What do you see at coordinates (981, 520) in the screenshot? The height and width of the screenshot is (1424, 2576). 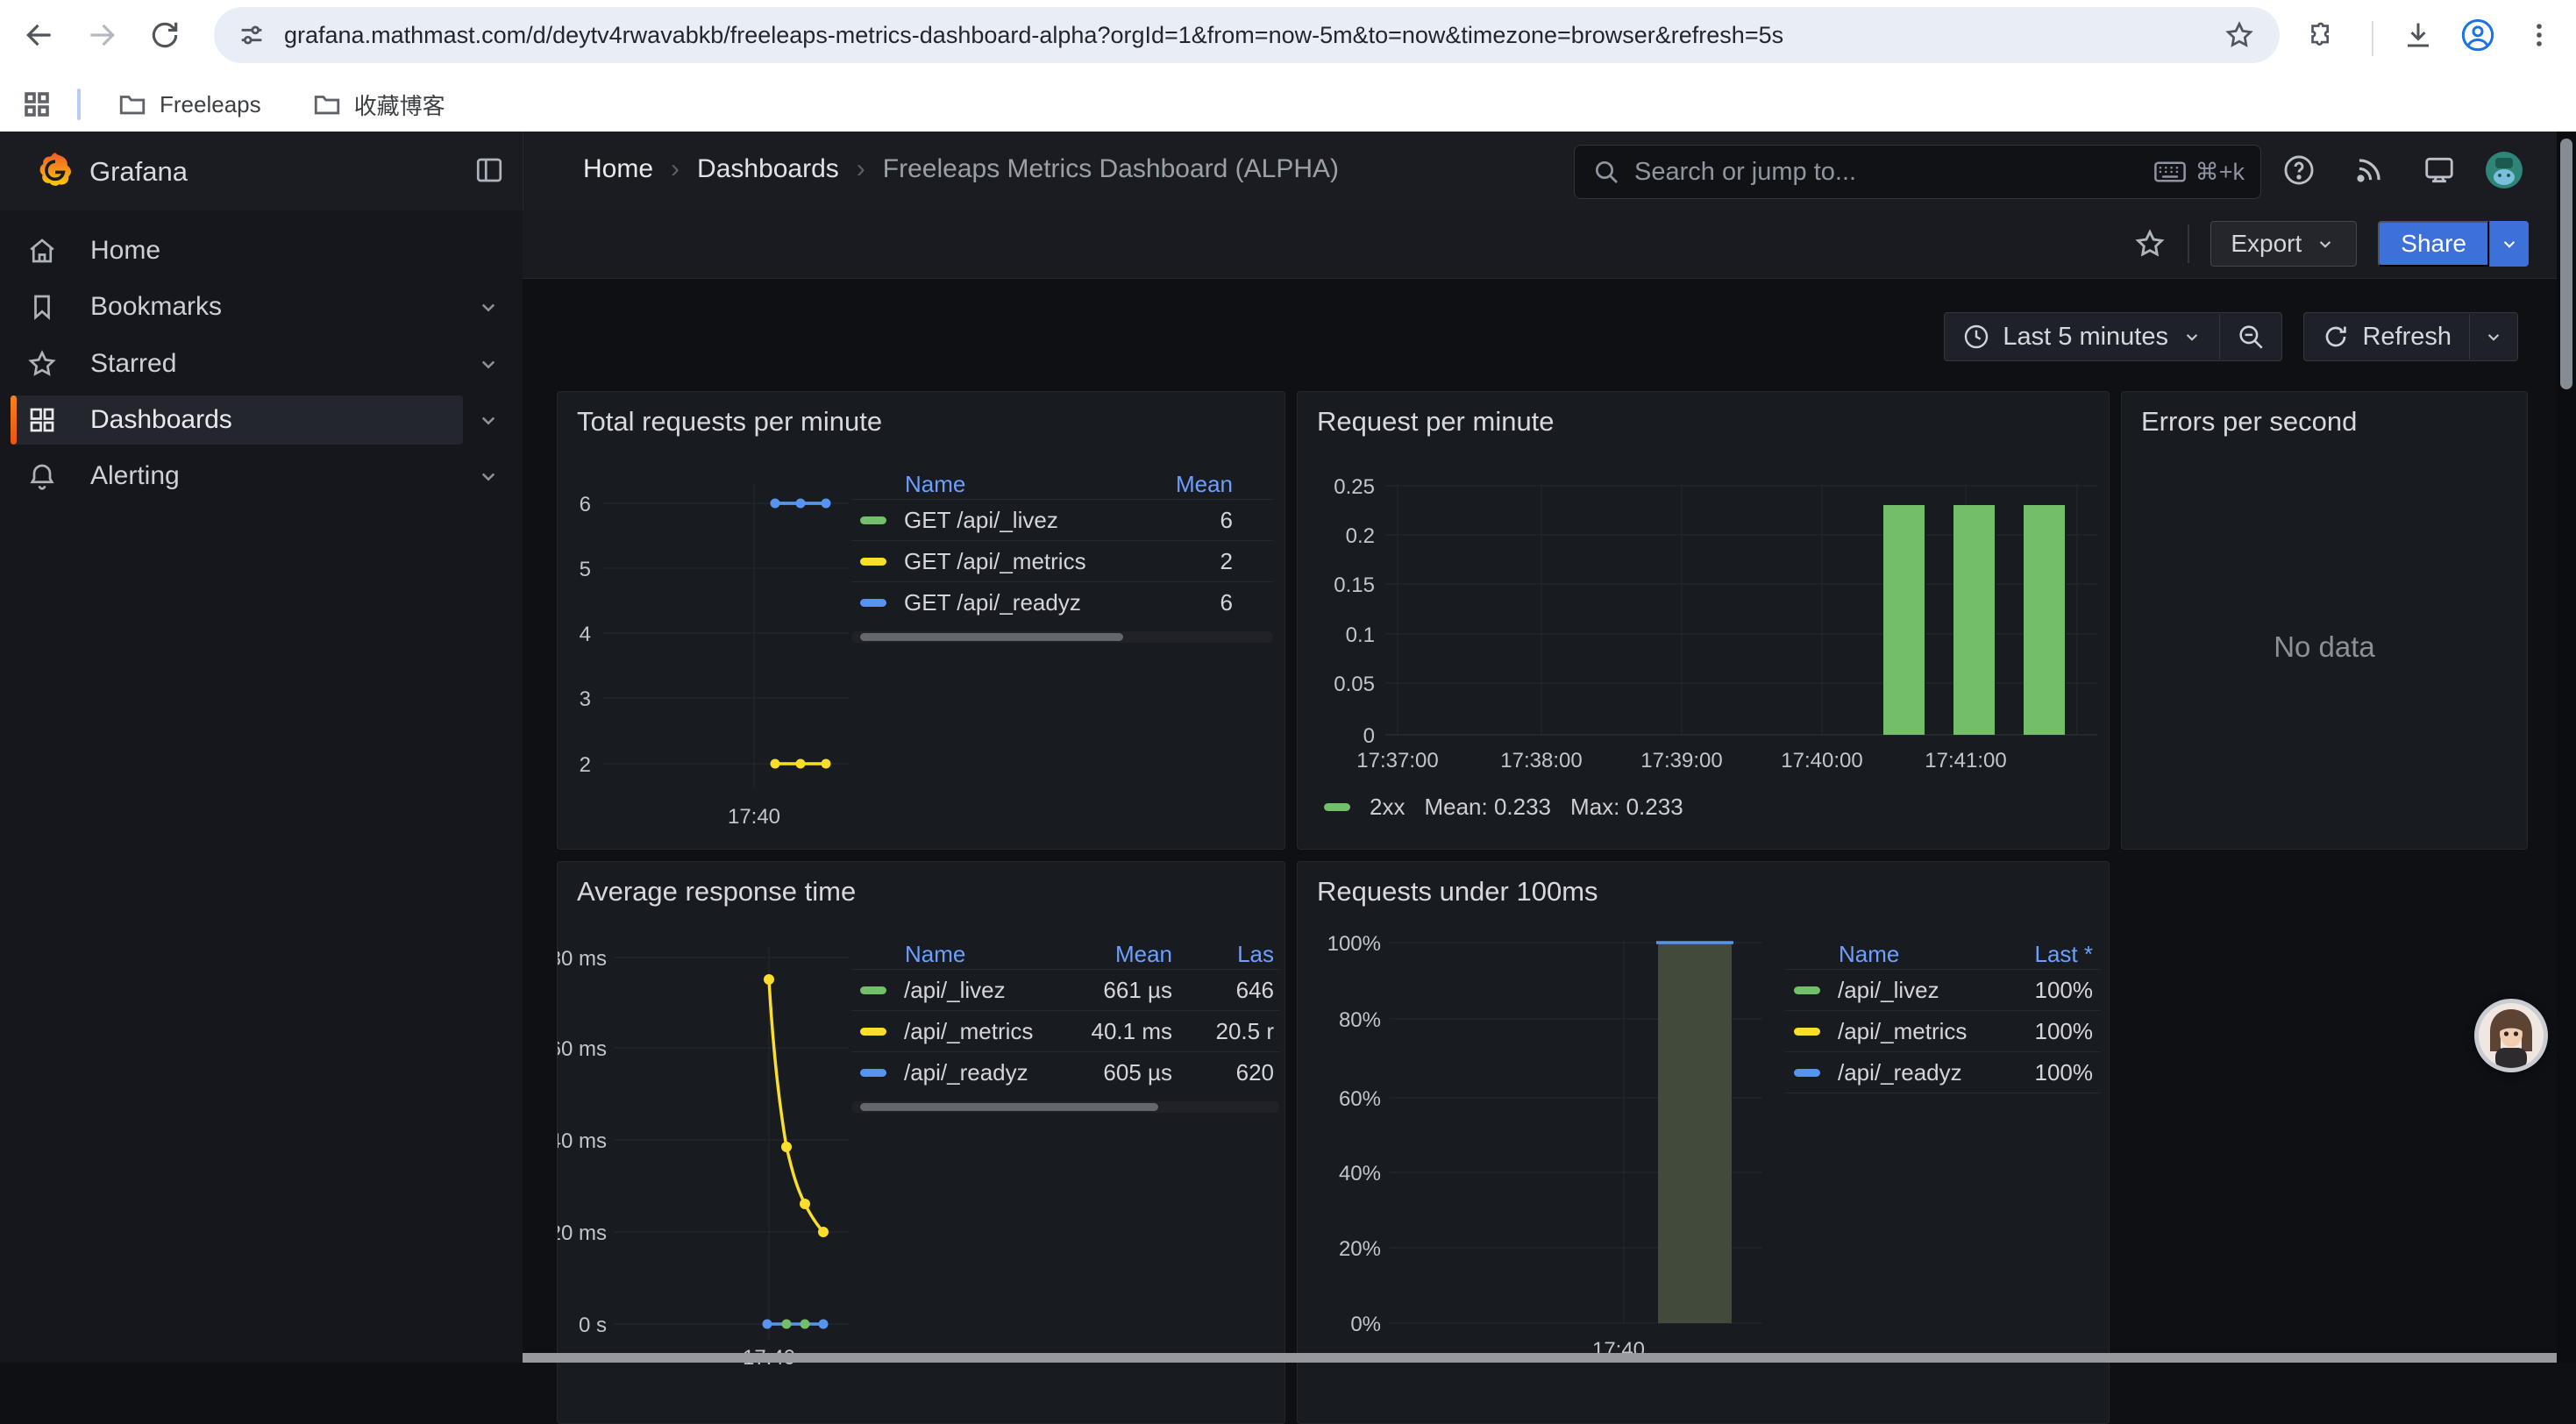 I see `series-name: GET /api/_livez` at bounding box center [981, 520].